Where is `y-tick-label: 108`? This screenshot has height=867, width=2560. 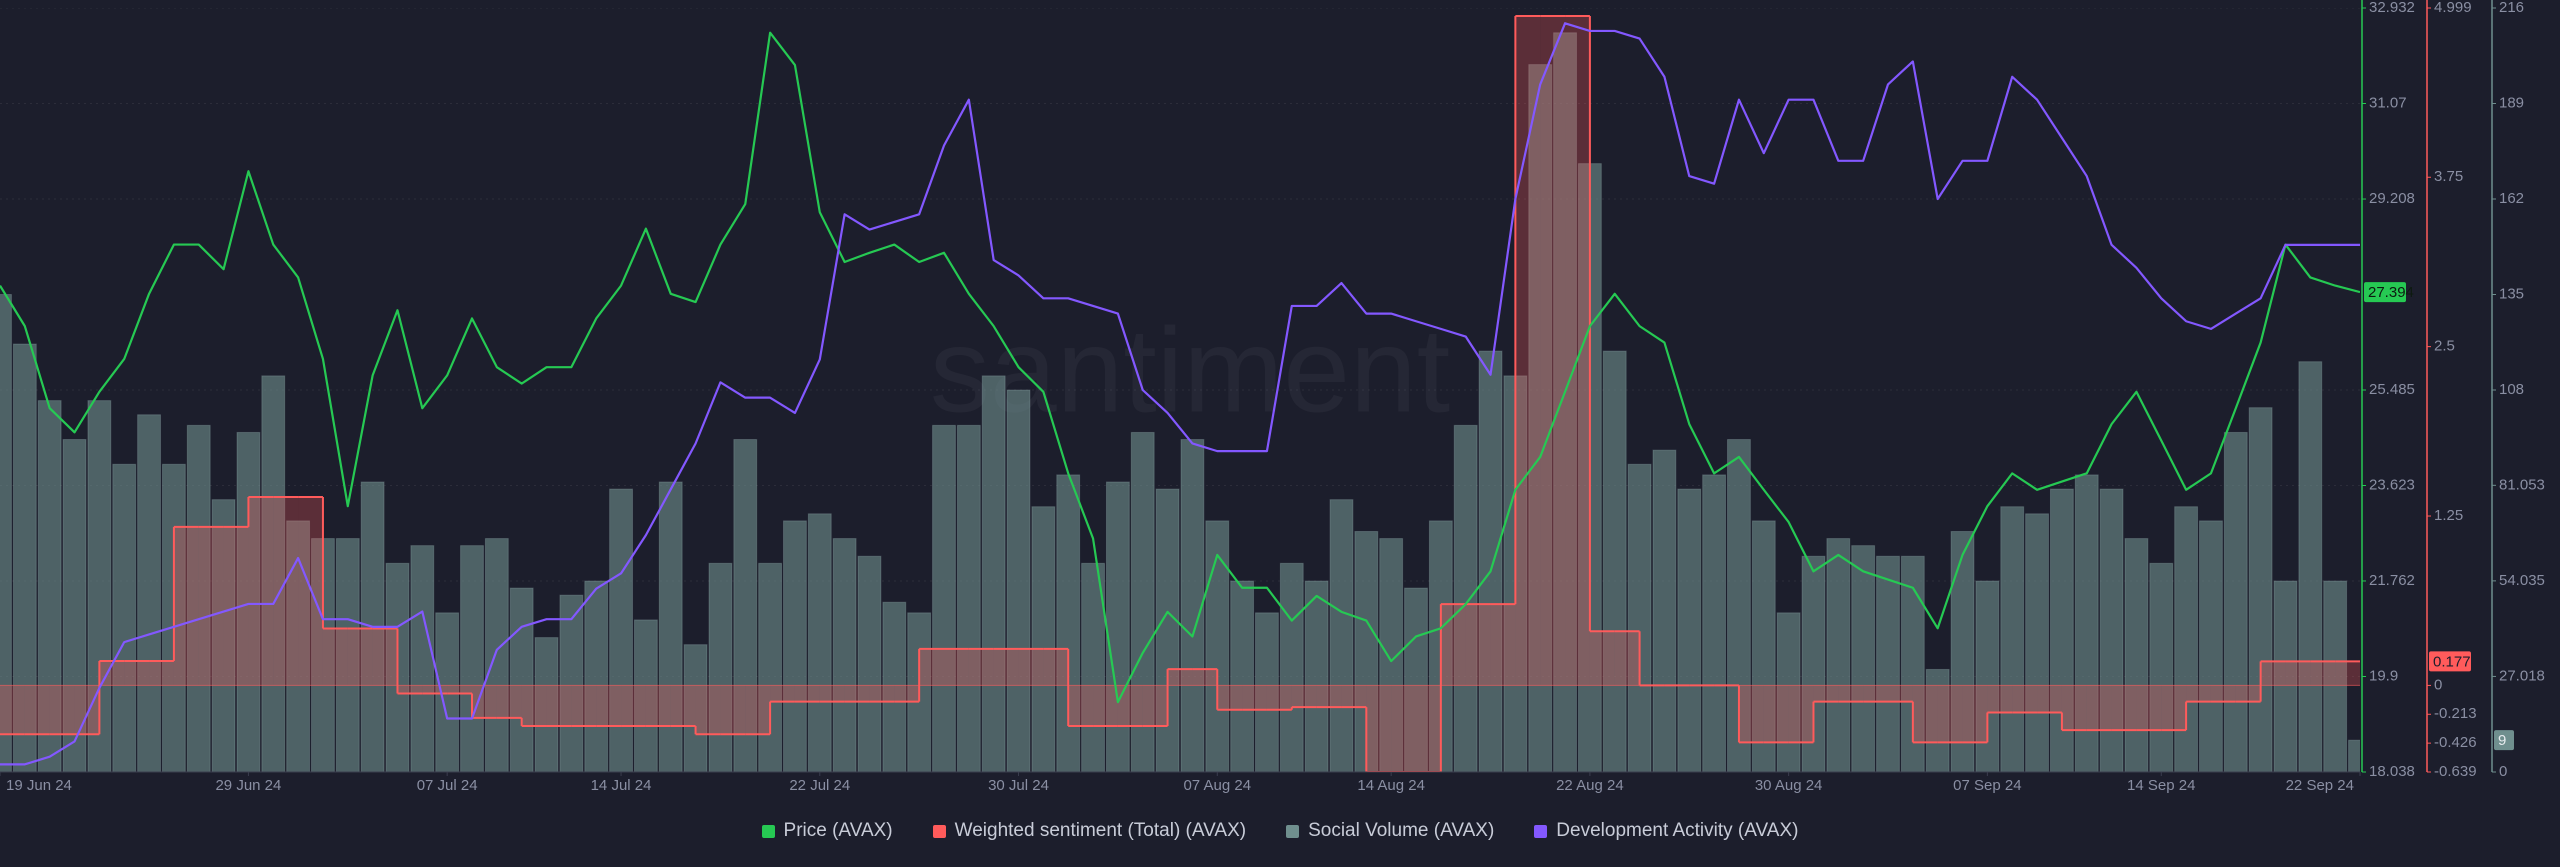
y-tick-label: 108 is located at coordinates (2511, 389).